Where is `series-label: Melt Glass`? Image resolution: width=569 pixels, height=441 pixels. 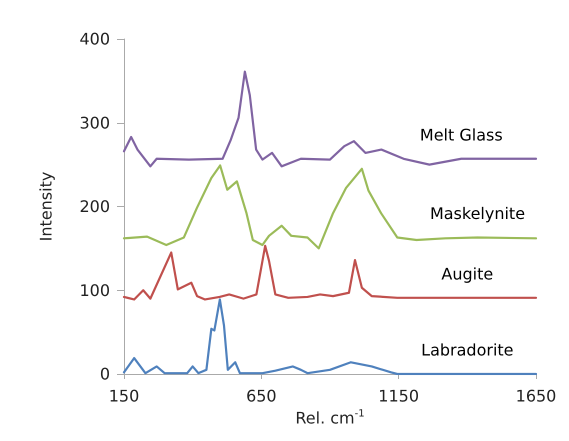
series-label: Melt Glass is located at coordinates (461, 134).